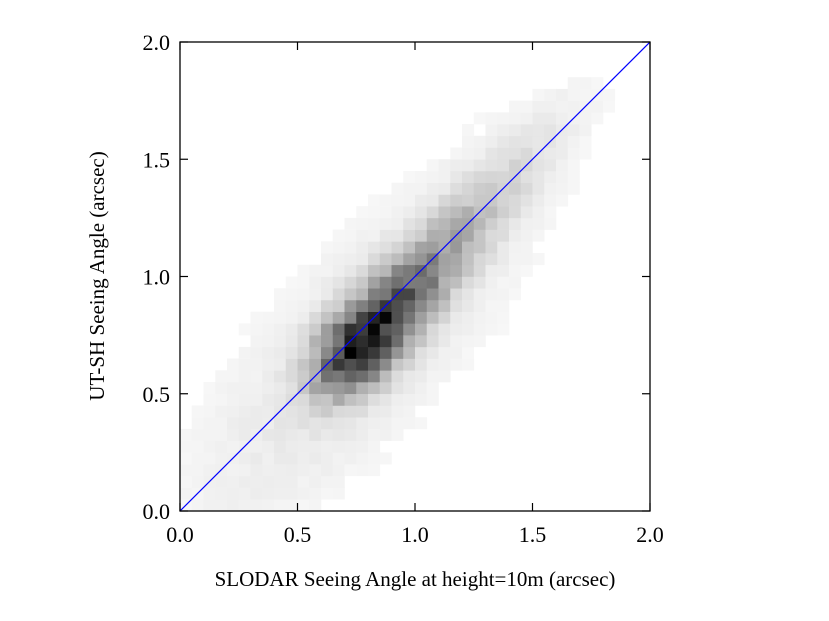 This screenshot has height=621, width=829. Describe the element at coordinates (415, 534) in the screenshot. I see `x-tick-label: 1.0` at that location.